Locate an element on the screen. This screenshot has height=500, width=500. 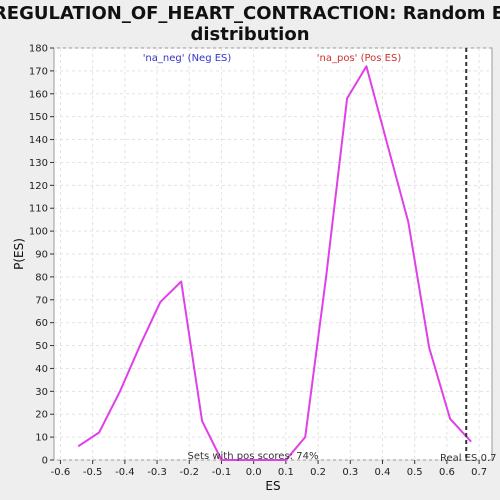
pos-es-label: 'na_pos' (Pos ES) is located at coordinates (359, 58).